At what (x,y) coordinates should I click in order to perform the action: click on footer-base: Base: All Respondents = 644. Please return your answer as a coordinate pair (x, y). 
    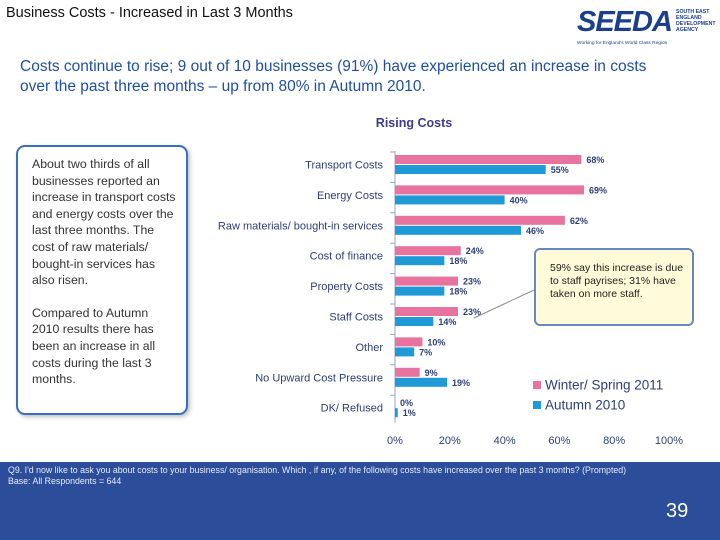
    Looking at the image, I should click on (65, 481).